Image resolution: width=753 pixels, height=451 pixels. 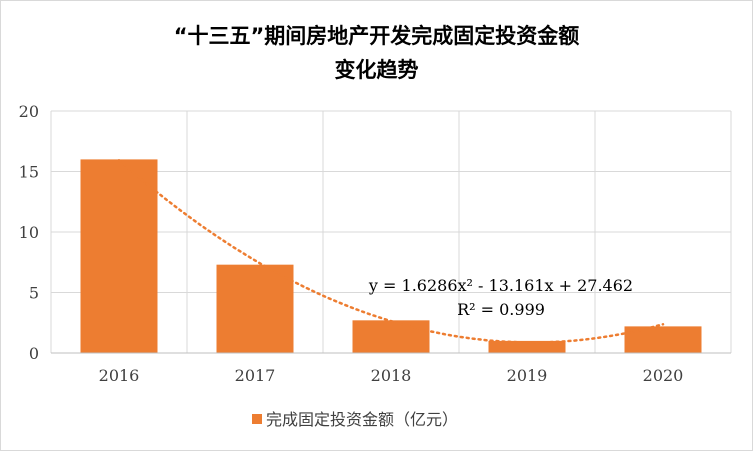 What do you see at coordinates (376, 36) in the screenshot?
I see `chart-title-line1: “十三五”期间房地产开发完成固定投资金额` at bounding box center [376, 36].